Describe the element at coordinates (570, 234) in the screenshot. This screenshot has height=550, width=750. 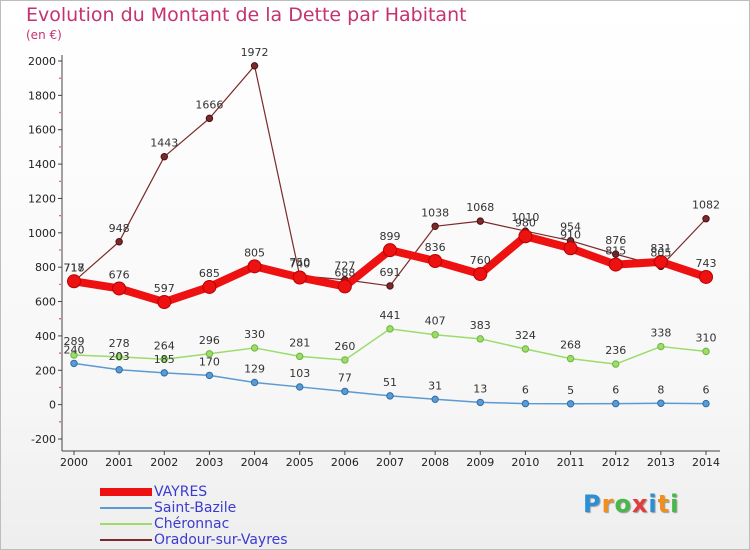
I see `data-label-vayres: 910` at that location.